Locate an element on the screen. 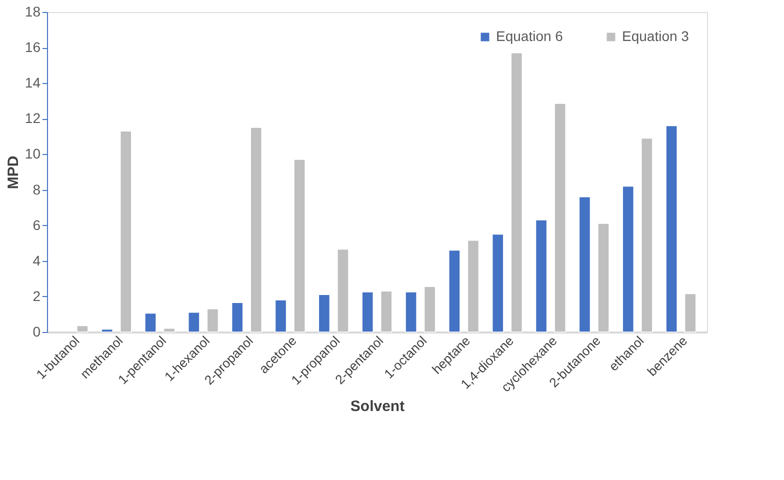 This screenshot has height=480, width=784. y-axis-title: MPD is located at coordinates (13, 173).